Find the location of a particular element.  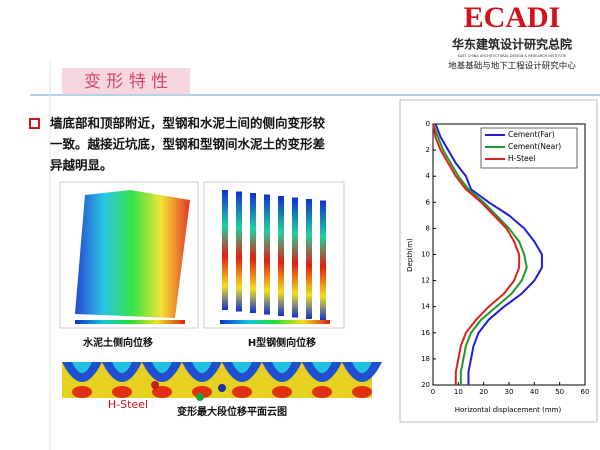

contour-strip is located at coordinates (222, 380).